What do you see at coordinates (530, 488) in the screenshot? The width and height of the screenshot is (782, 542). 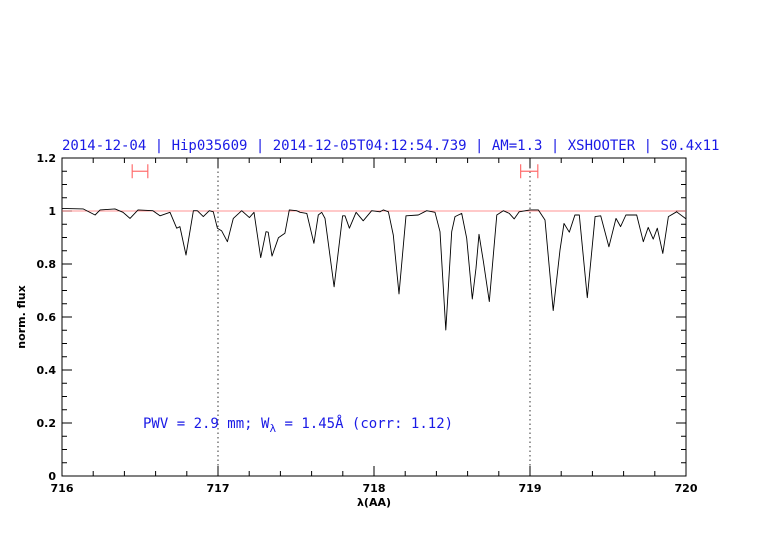 I see `x-tick-label: 719` at bounding box center [530, 488].